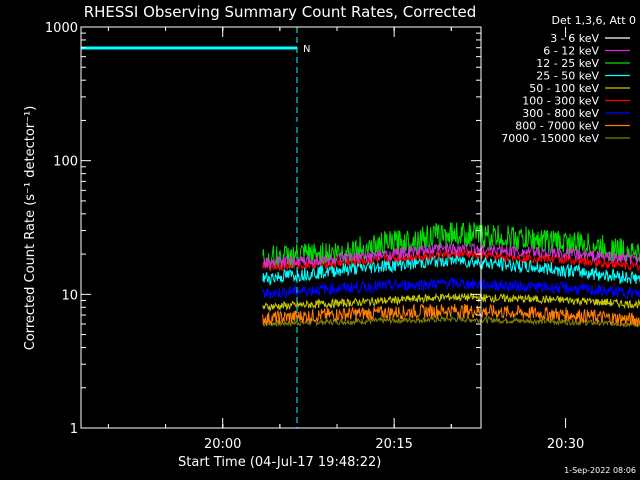 The width and height of the screenshot is (640, 480). I want to click on legend-label: 50 - 100 keV, so click(564, 88).